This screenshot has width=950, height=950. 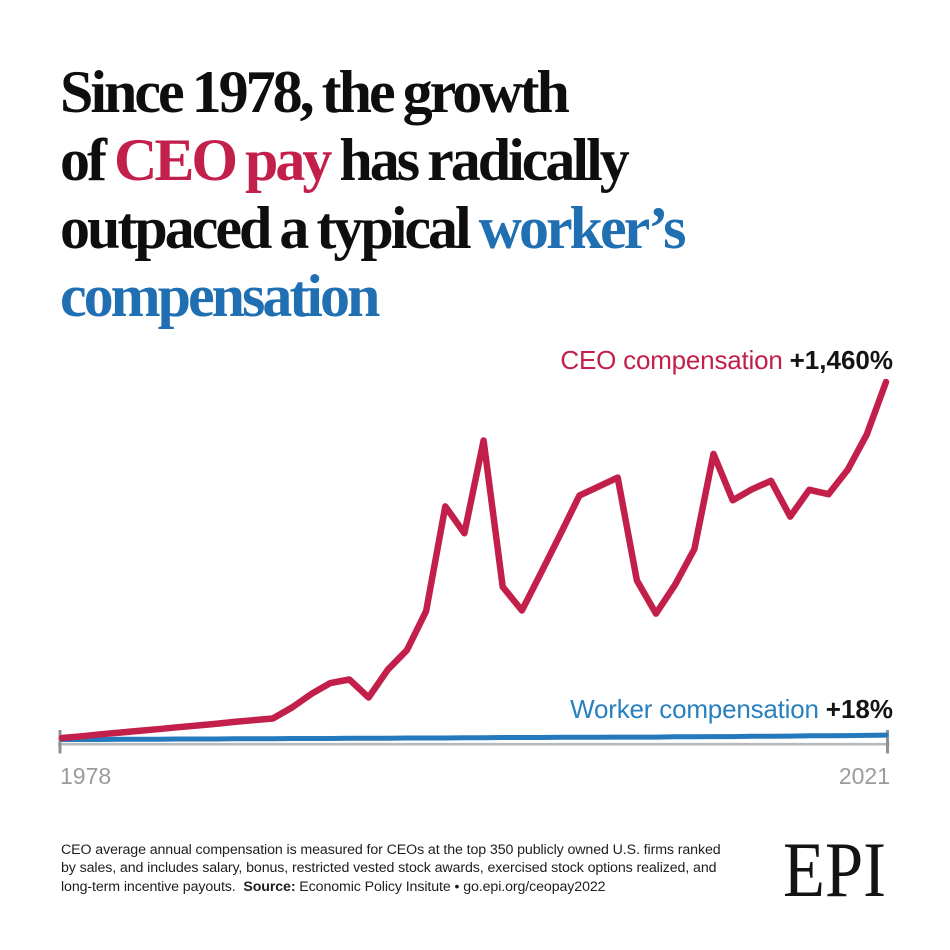 I want to click on title-worker-highlight: worker’s, so click(x=582, y=228).